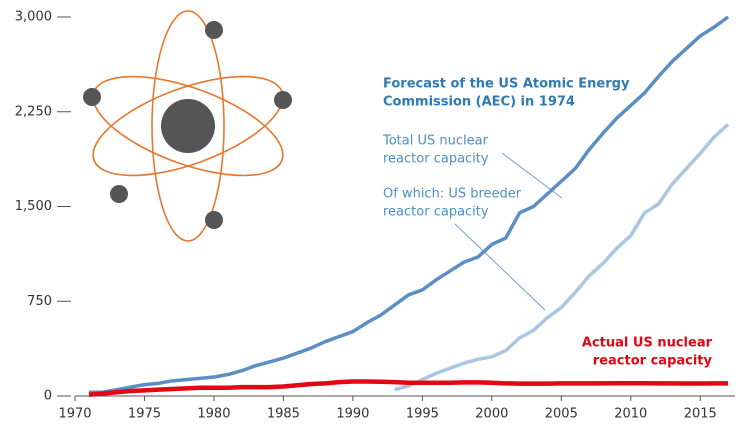 This screenshot has width=740, height=434. Describe the element at coordinates (647, 343) in the screenshot. I see `annotation: Actual US nuclear` at that location.